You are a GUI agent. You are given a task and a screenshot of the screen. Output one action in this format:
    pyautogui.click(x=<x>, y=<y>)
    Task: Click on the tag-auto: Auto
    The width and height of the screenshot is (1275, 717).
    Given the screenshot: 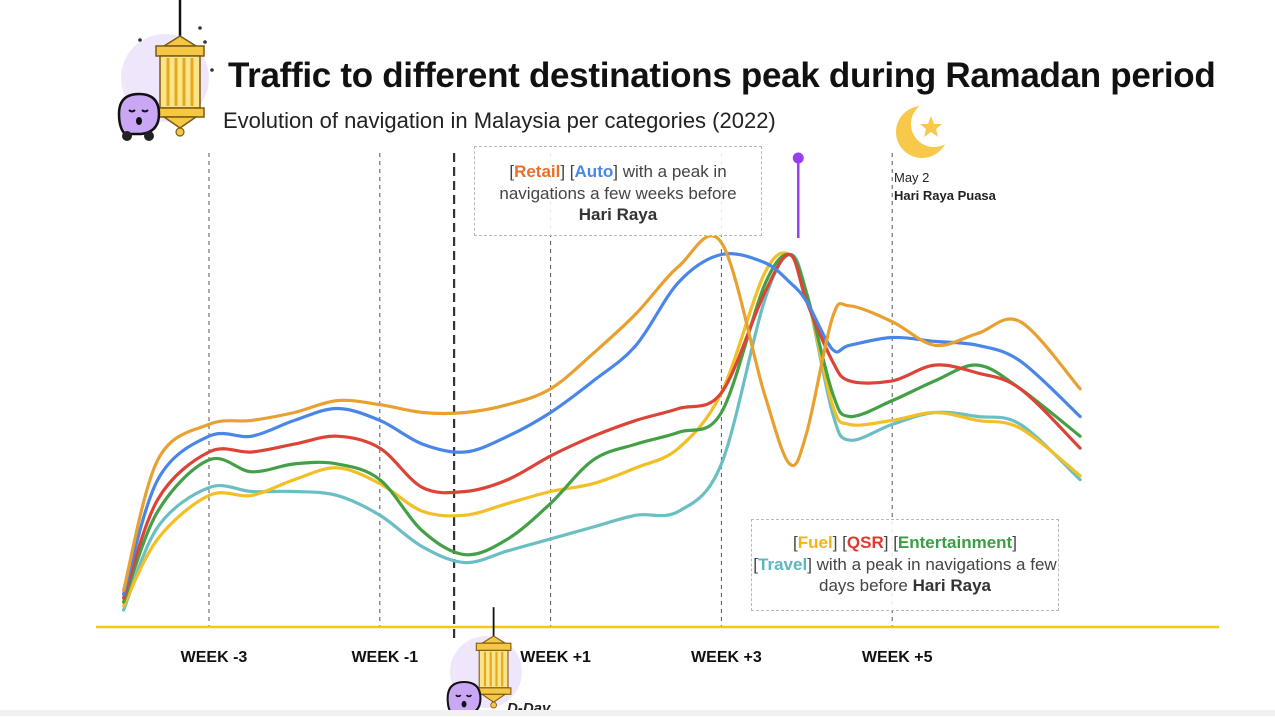 What is the action you would take?
    pyautogui.click(x=594, y=171)
    